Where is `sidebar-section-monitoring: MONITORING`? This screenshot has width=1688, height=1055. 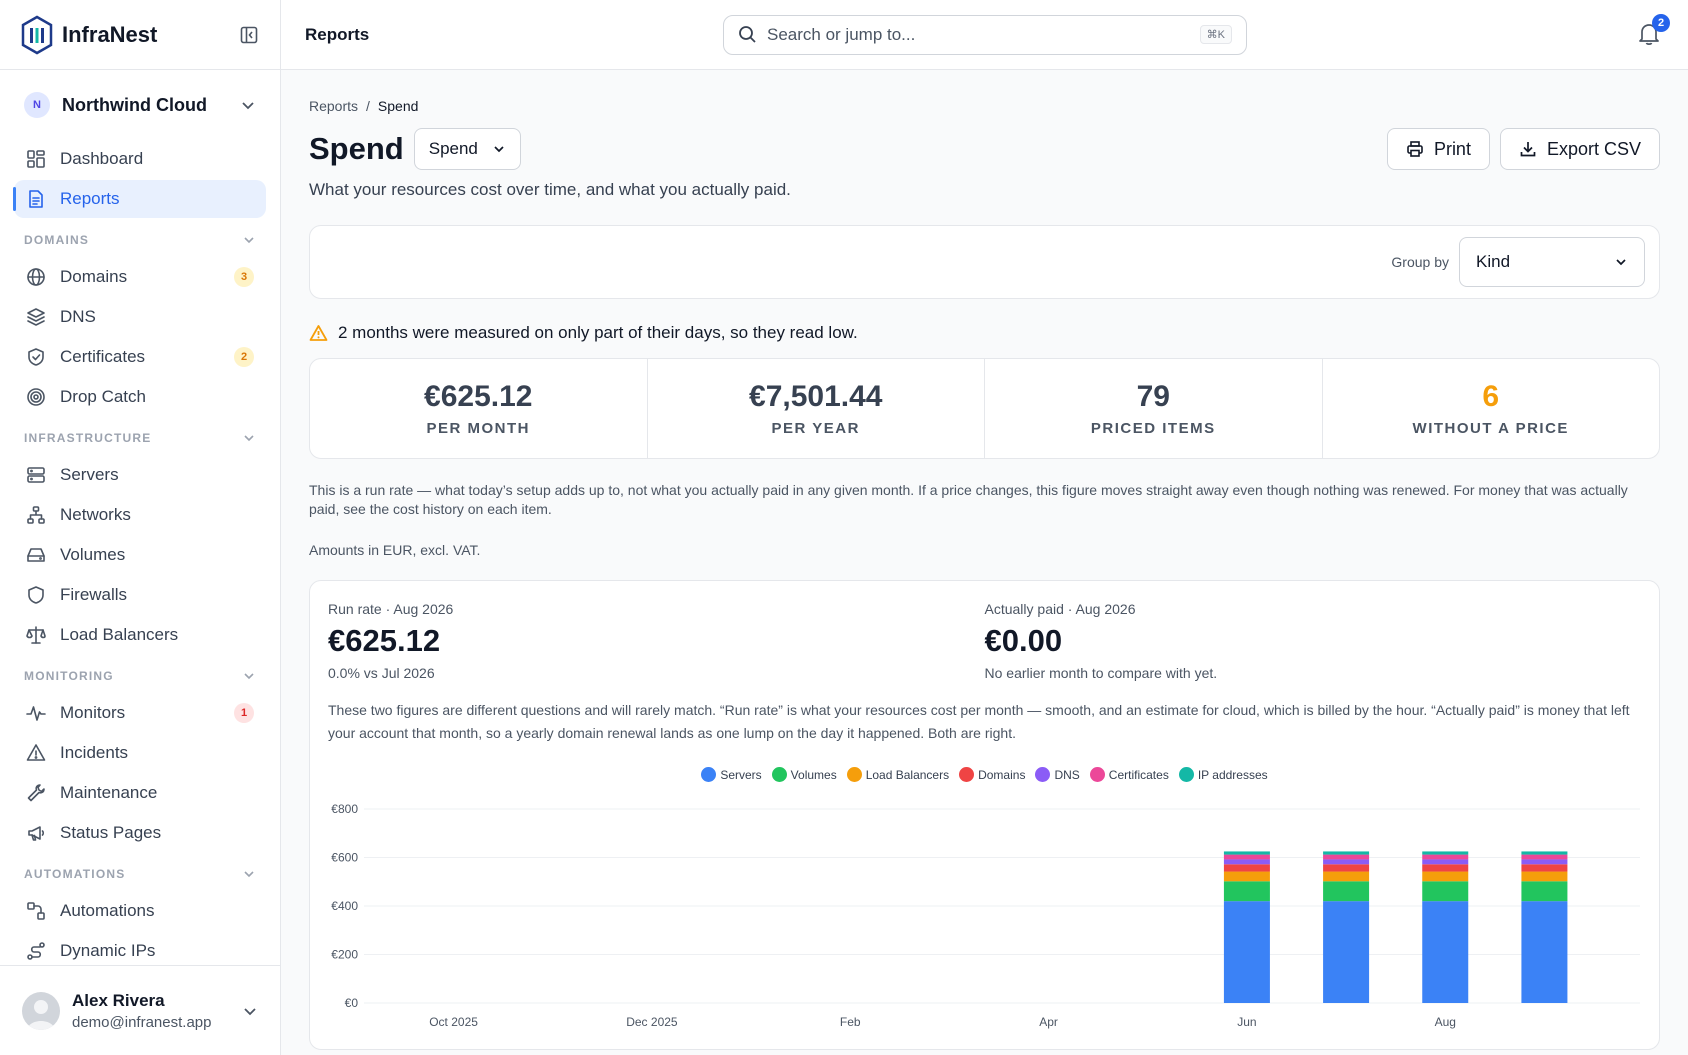 sidebar-section-monitoring: MONITORING is located at coordinates (140, 676).